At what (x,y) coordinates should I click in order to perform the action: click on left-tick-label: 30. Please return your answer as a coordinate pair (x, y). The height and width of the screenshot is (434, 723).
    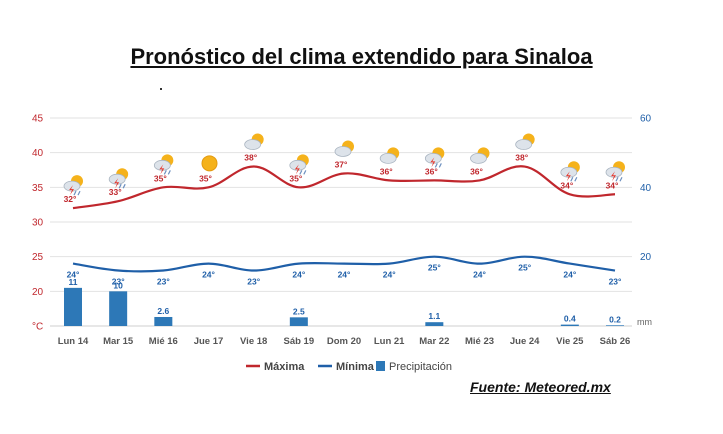
    Looking at the image, I should click on (38, 223).